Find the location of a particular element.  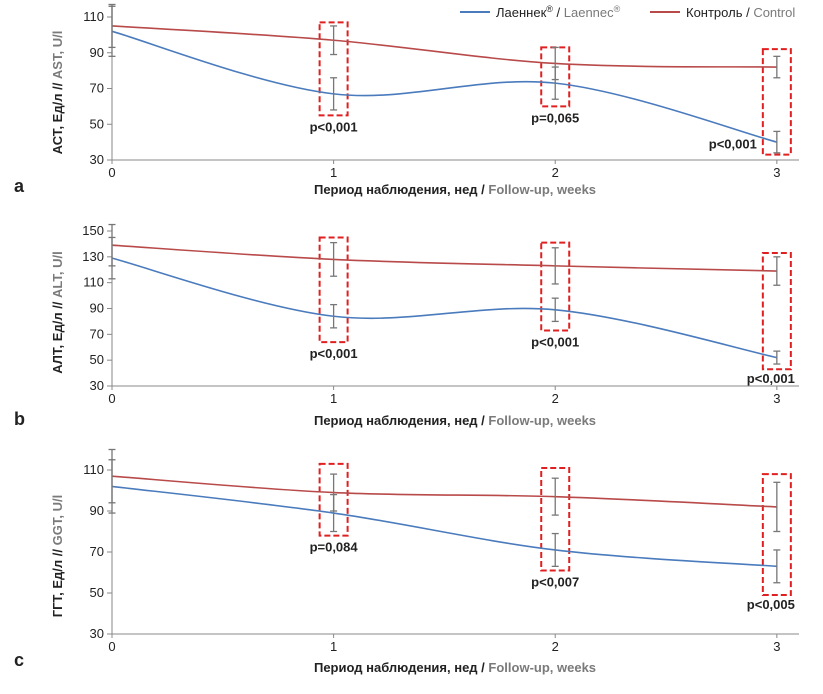

y-tick-label: 130 is located at coordinates (93, 256).